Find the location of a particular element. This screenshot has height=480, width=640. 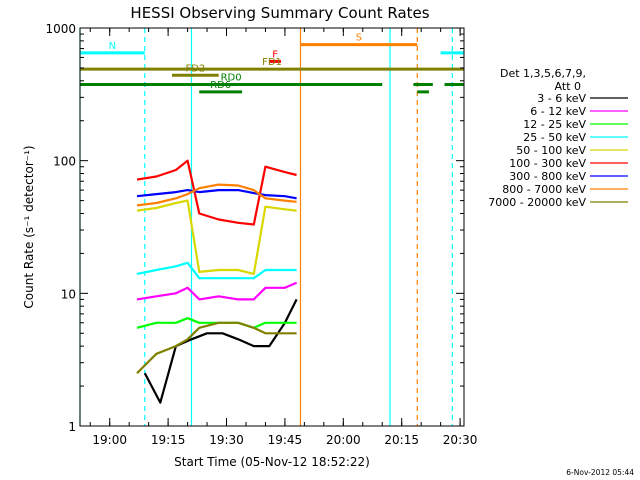

y-tick-label-2: 100 is located at coordinates (64, 162).